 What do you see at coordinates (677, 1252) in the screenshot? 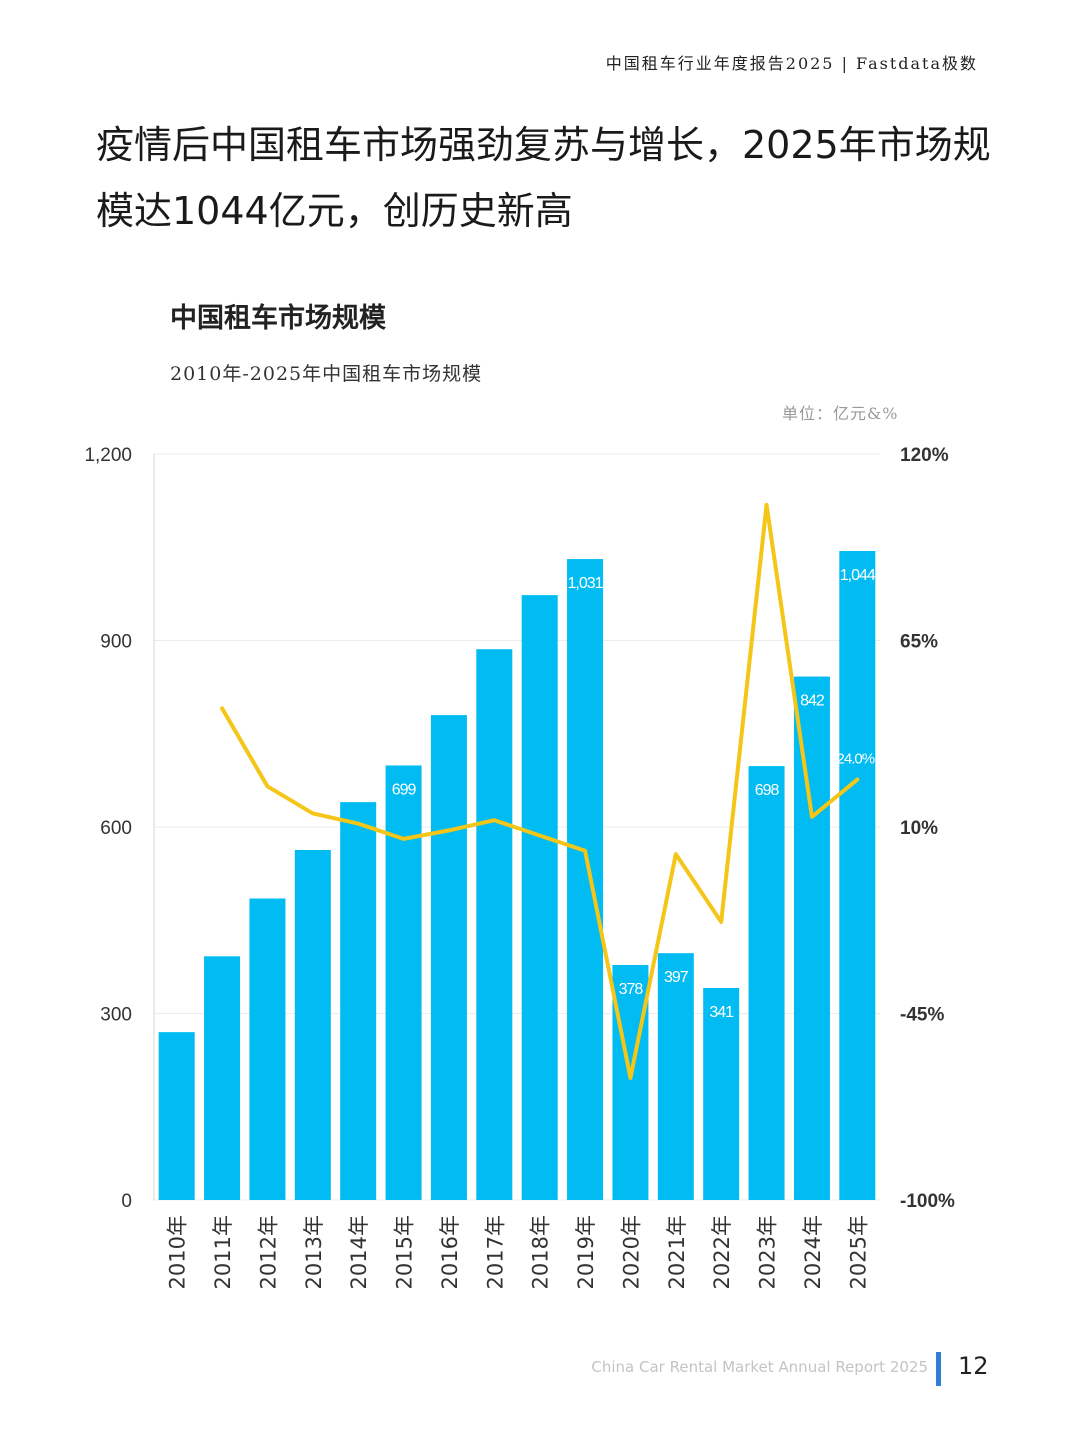
I see `x-category-label: 2021年` at bounding box center [677, 1252].